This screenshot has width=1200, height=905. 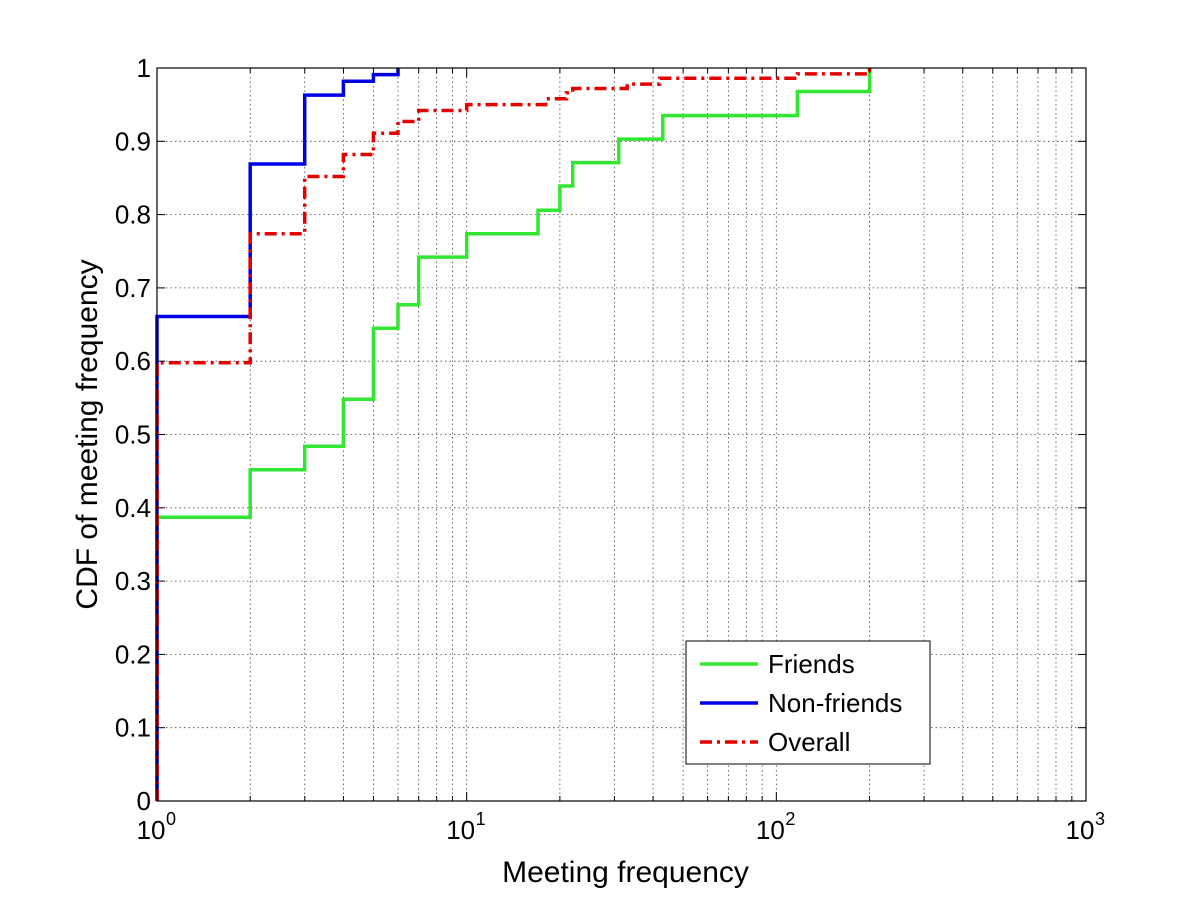 I want to click on legend-label: Non-friends, so click(x=835, y=703).